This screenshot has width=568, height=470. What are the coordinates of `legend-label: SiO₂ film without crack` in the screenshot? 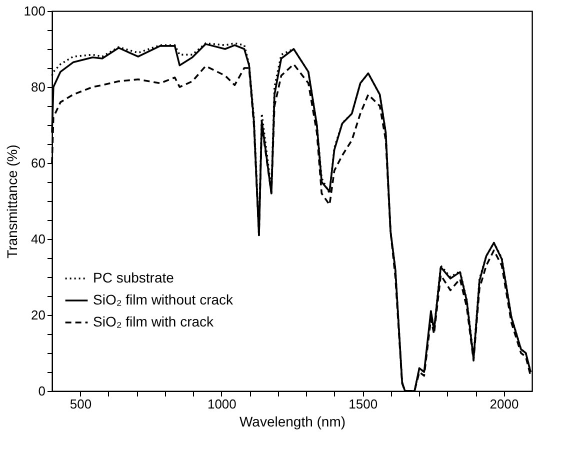 It's located at (163, 300).